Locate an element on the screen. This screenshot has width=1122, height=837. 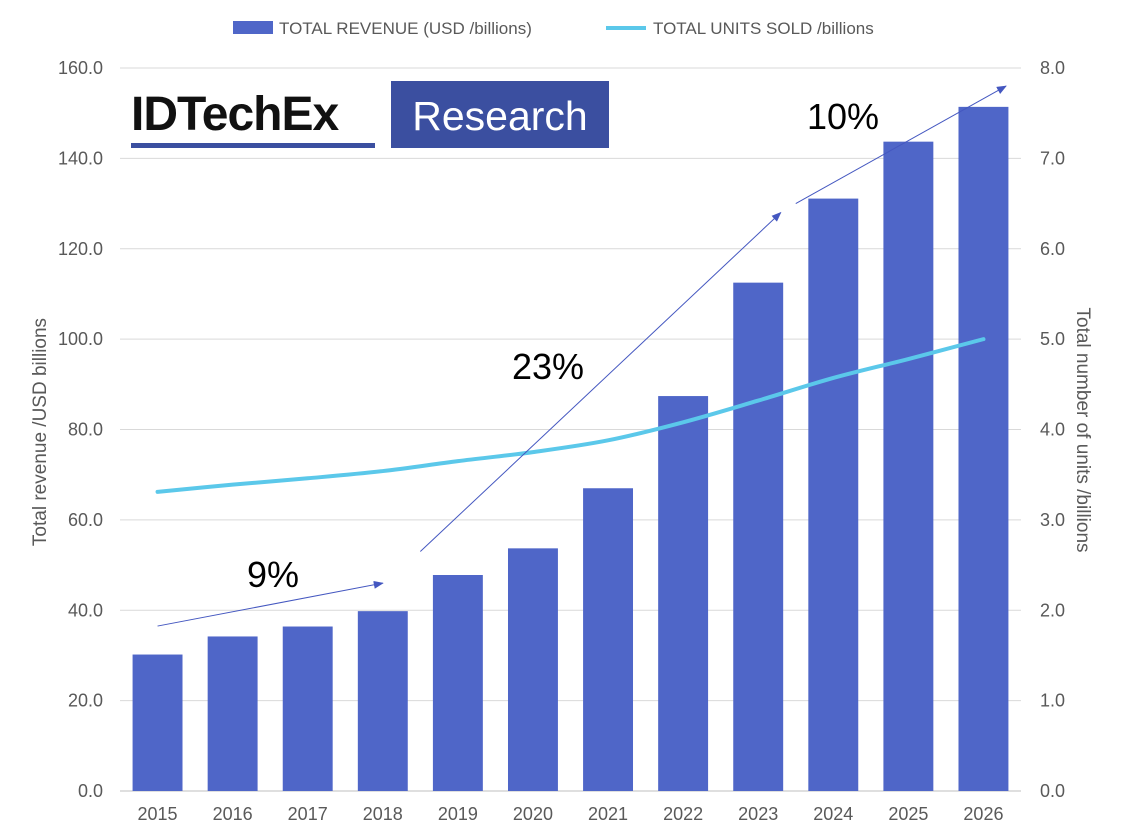
left-axis-ticks: 0.0 20.0 40.0 60.0 80.0 100.0 120.0 140.0 160.0 is located at coordinates (80, 429).